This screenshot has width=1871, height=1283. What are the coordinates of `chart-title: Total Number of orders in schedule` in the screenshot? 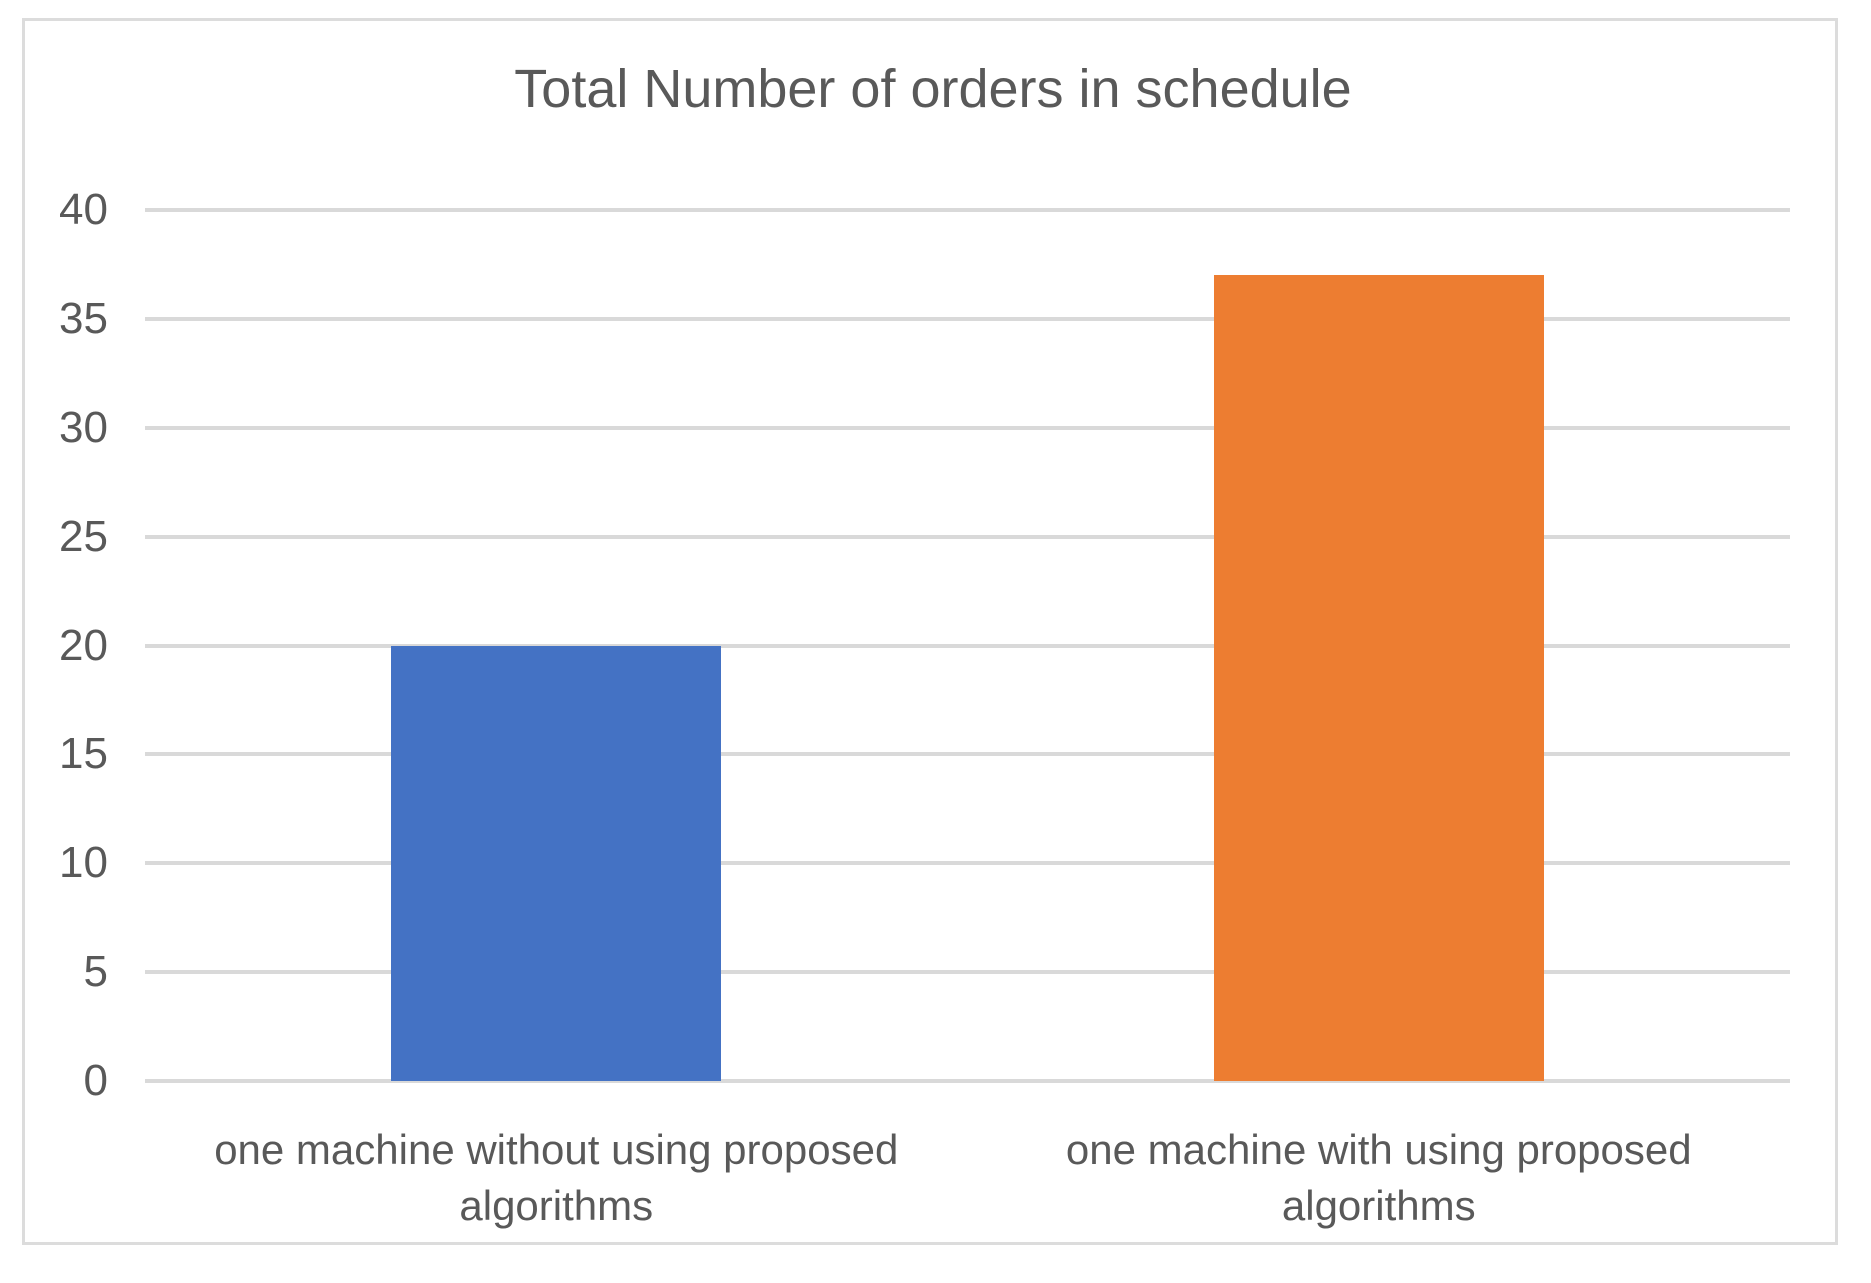 It's located at (933, 89).